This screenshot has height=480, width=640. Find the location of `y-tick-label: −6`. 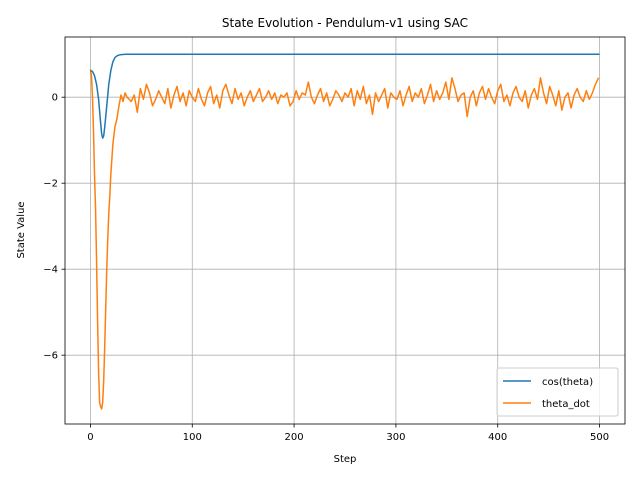

y-tick-label: −6 is located at coordinates (50, 356).